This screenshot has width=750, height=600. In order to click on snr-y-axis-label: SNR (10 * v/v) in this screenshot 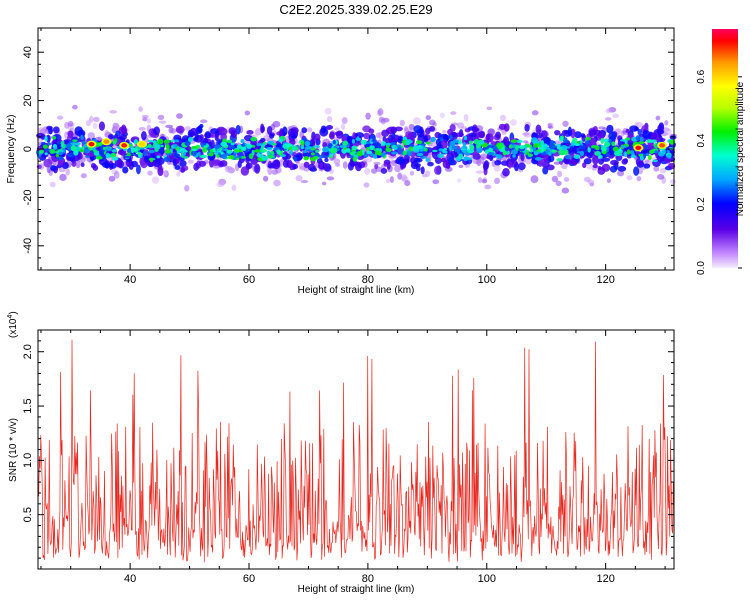, I will do `click(13, 450)`.